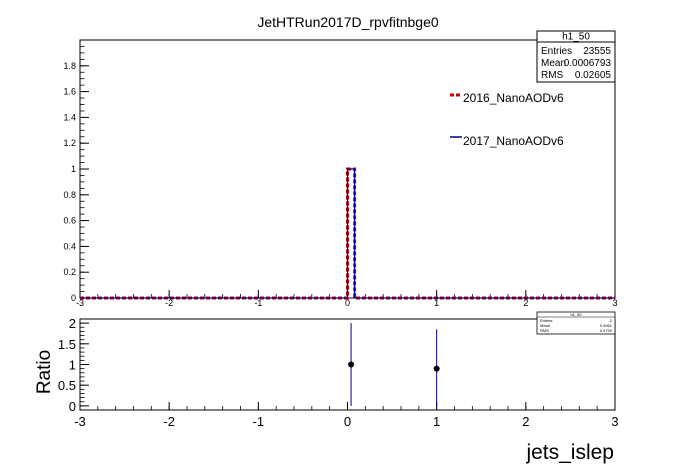 The image size is (696, 472). I want to click on ratio-x-tick-label: 1, so click(436, 421).